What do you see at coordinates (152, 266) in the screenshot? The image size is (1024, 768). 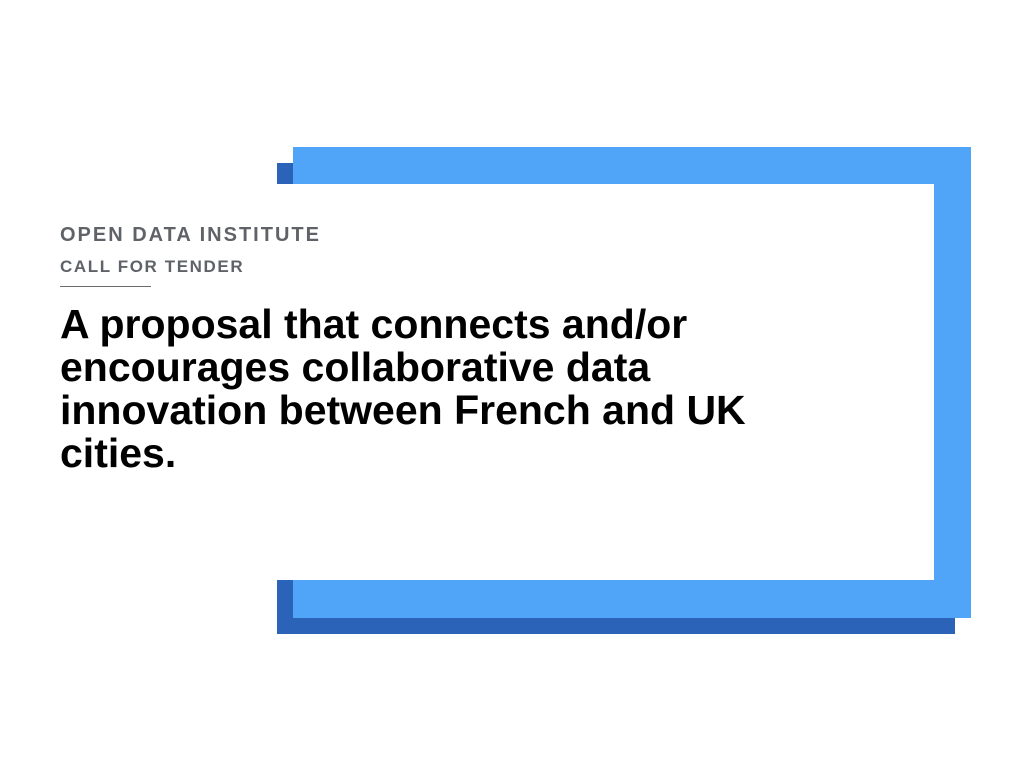 I see `document-type: CALL FOR TENDER` at bounding box center [152, 266].